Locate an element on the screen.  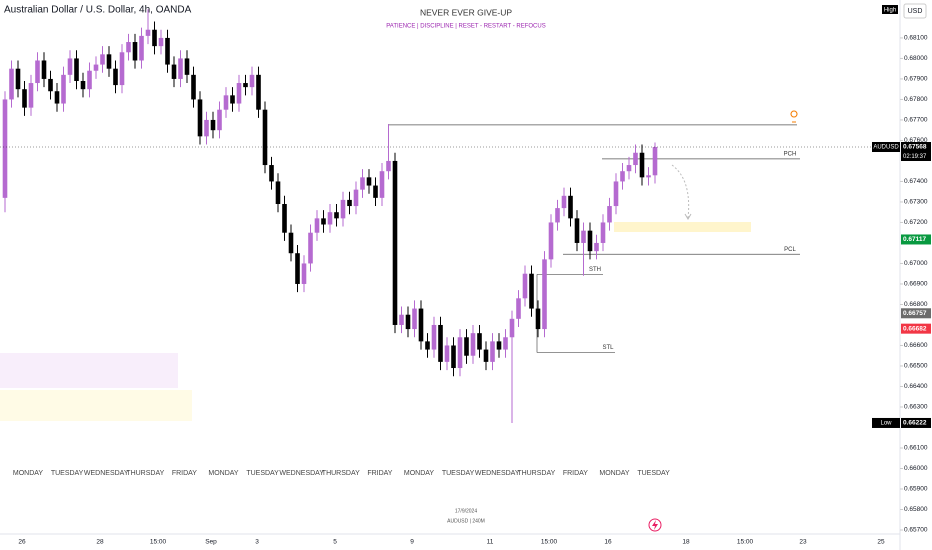
x-tick-label: 9 is located at coordinates (412, 542).